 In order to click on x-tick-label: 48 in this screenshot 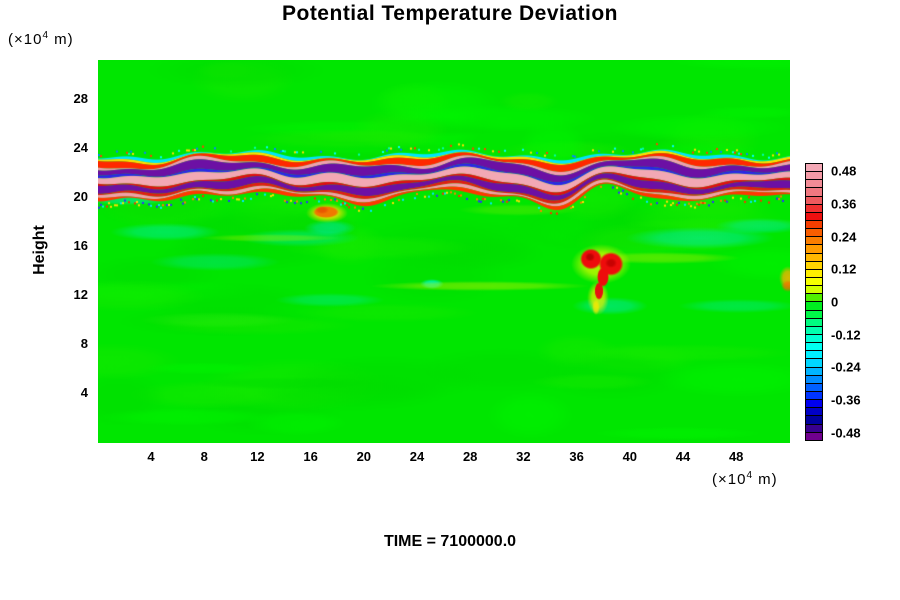, I will do `click(736, 456)`.